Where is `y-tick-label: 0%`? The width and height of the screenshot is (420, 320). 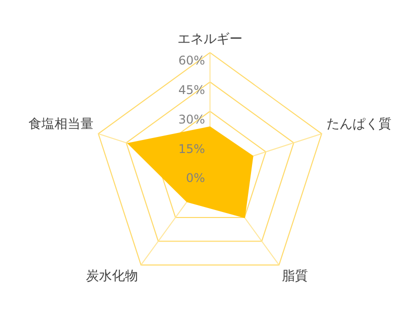
y-tick-label: 0% is located at coordinates (195, 178).